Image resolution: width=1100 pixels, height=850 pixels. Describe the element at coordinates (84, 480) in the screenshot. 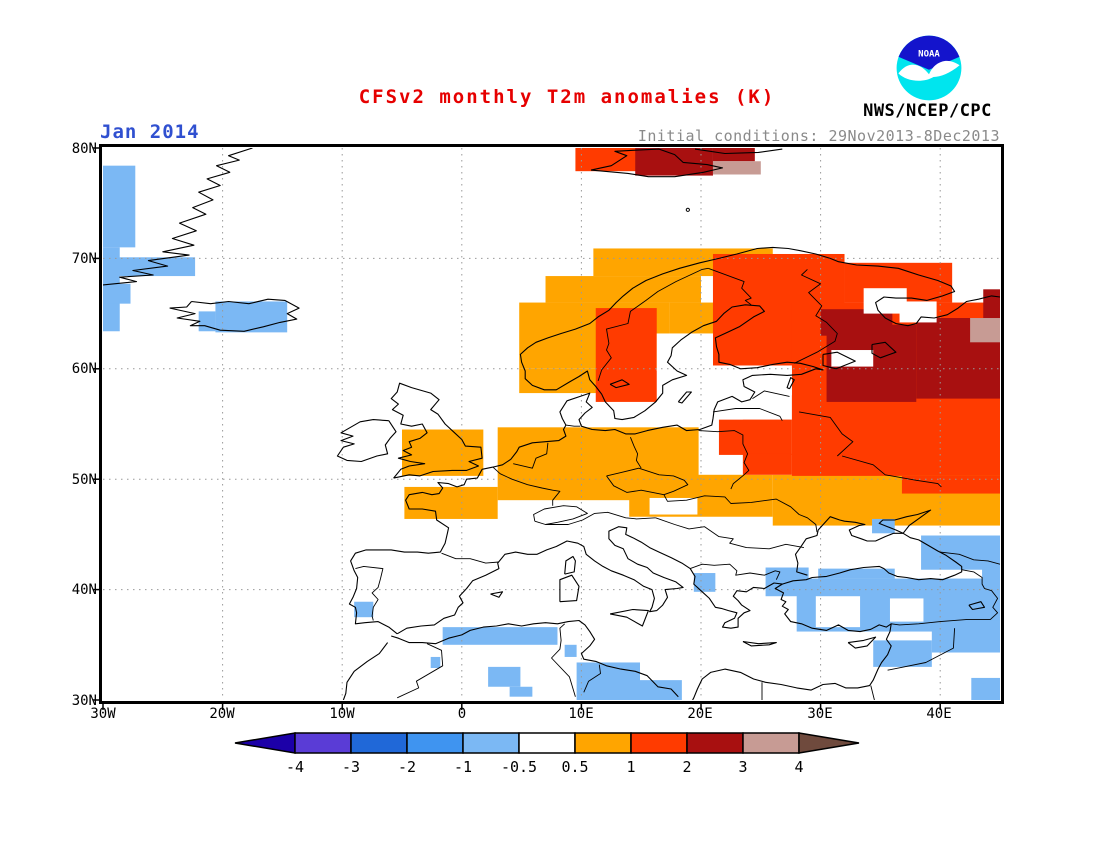

I see `lat-label-50n: 50N` at that location.